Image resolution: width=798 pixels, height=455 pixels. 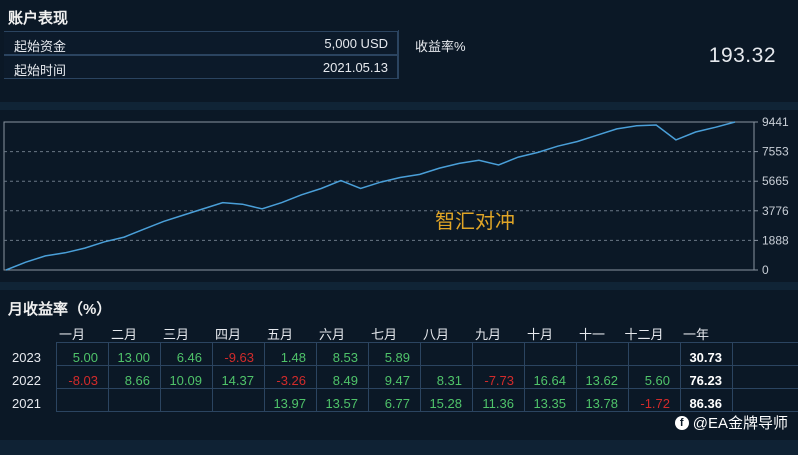 I want to click on month-header: 九月, so click(x=487, y=334).